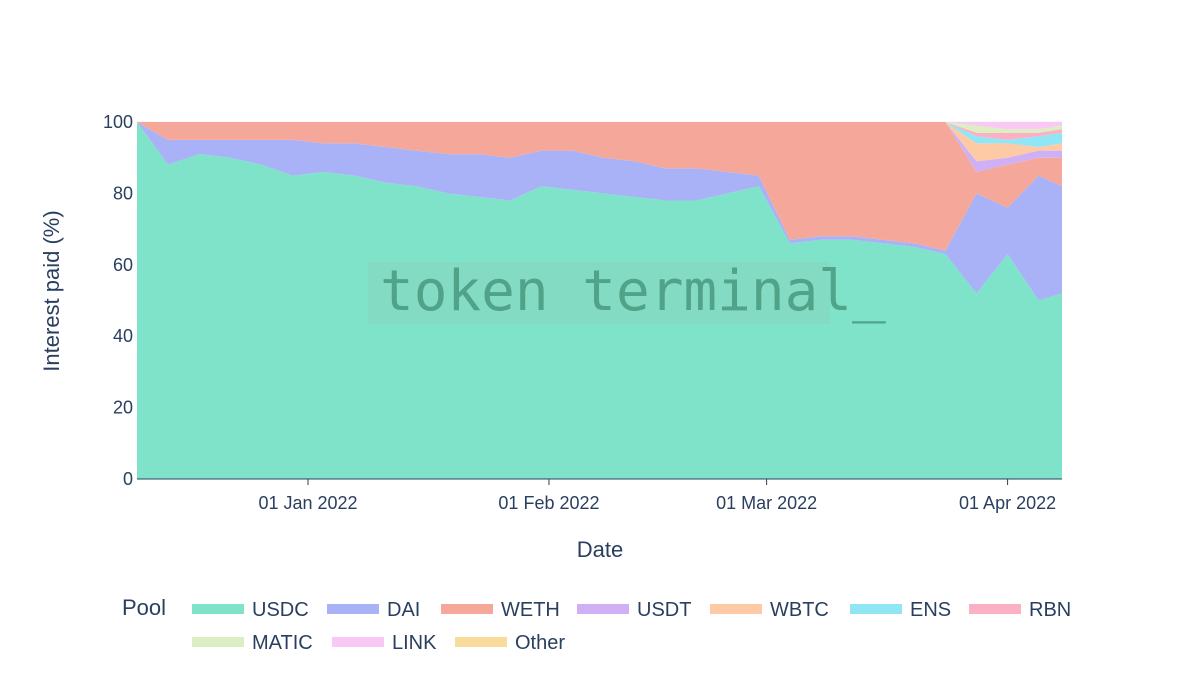 Image resolution: width=1200 pixels, height=686 pixels. I want to click on legend-label-dai: DAI, so click(403, 610).